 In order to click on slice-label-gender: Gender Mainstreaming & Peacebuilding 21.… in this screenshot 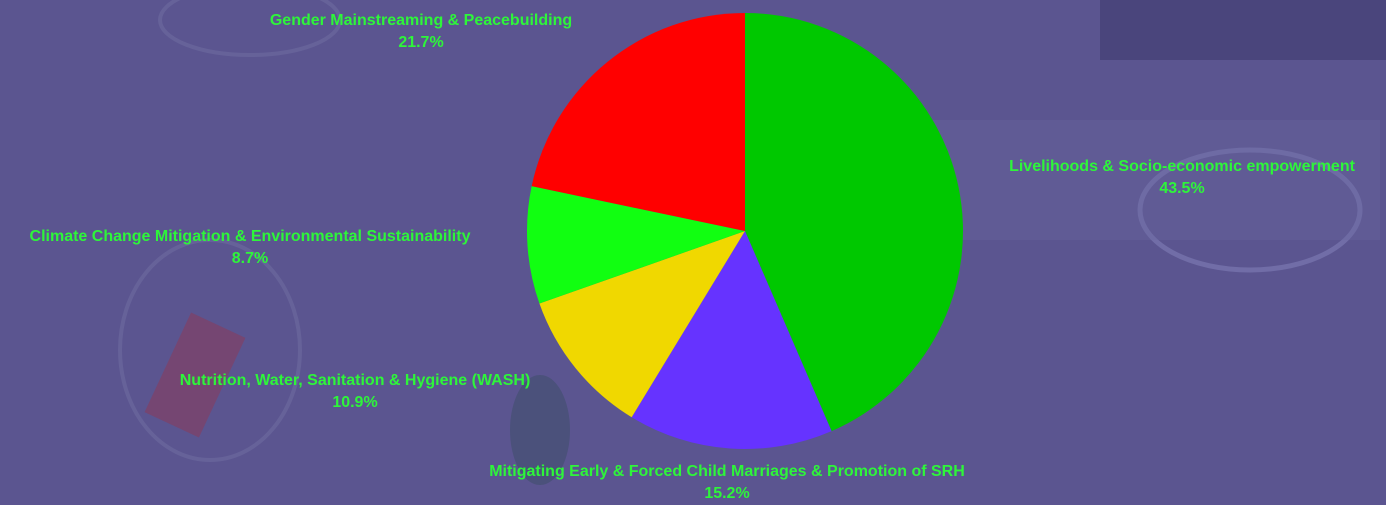, I will do `click(421, 32)`.